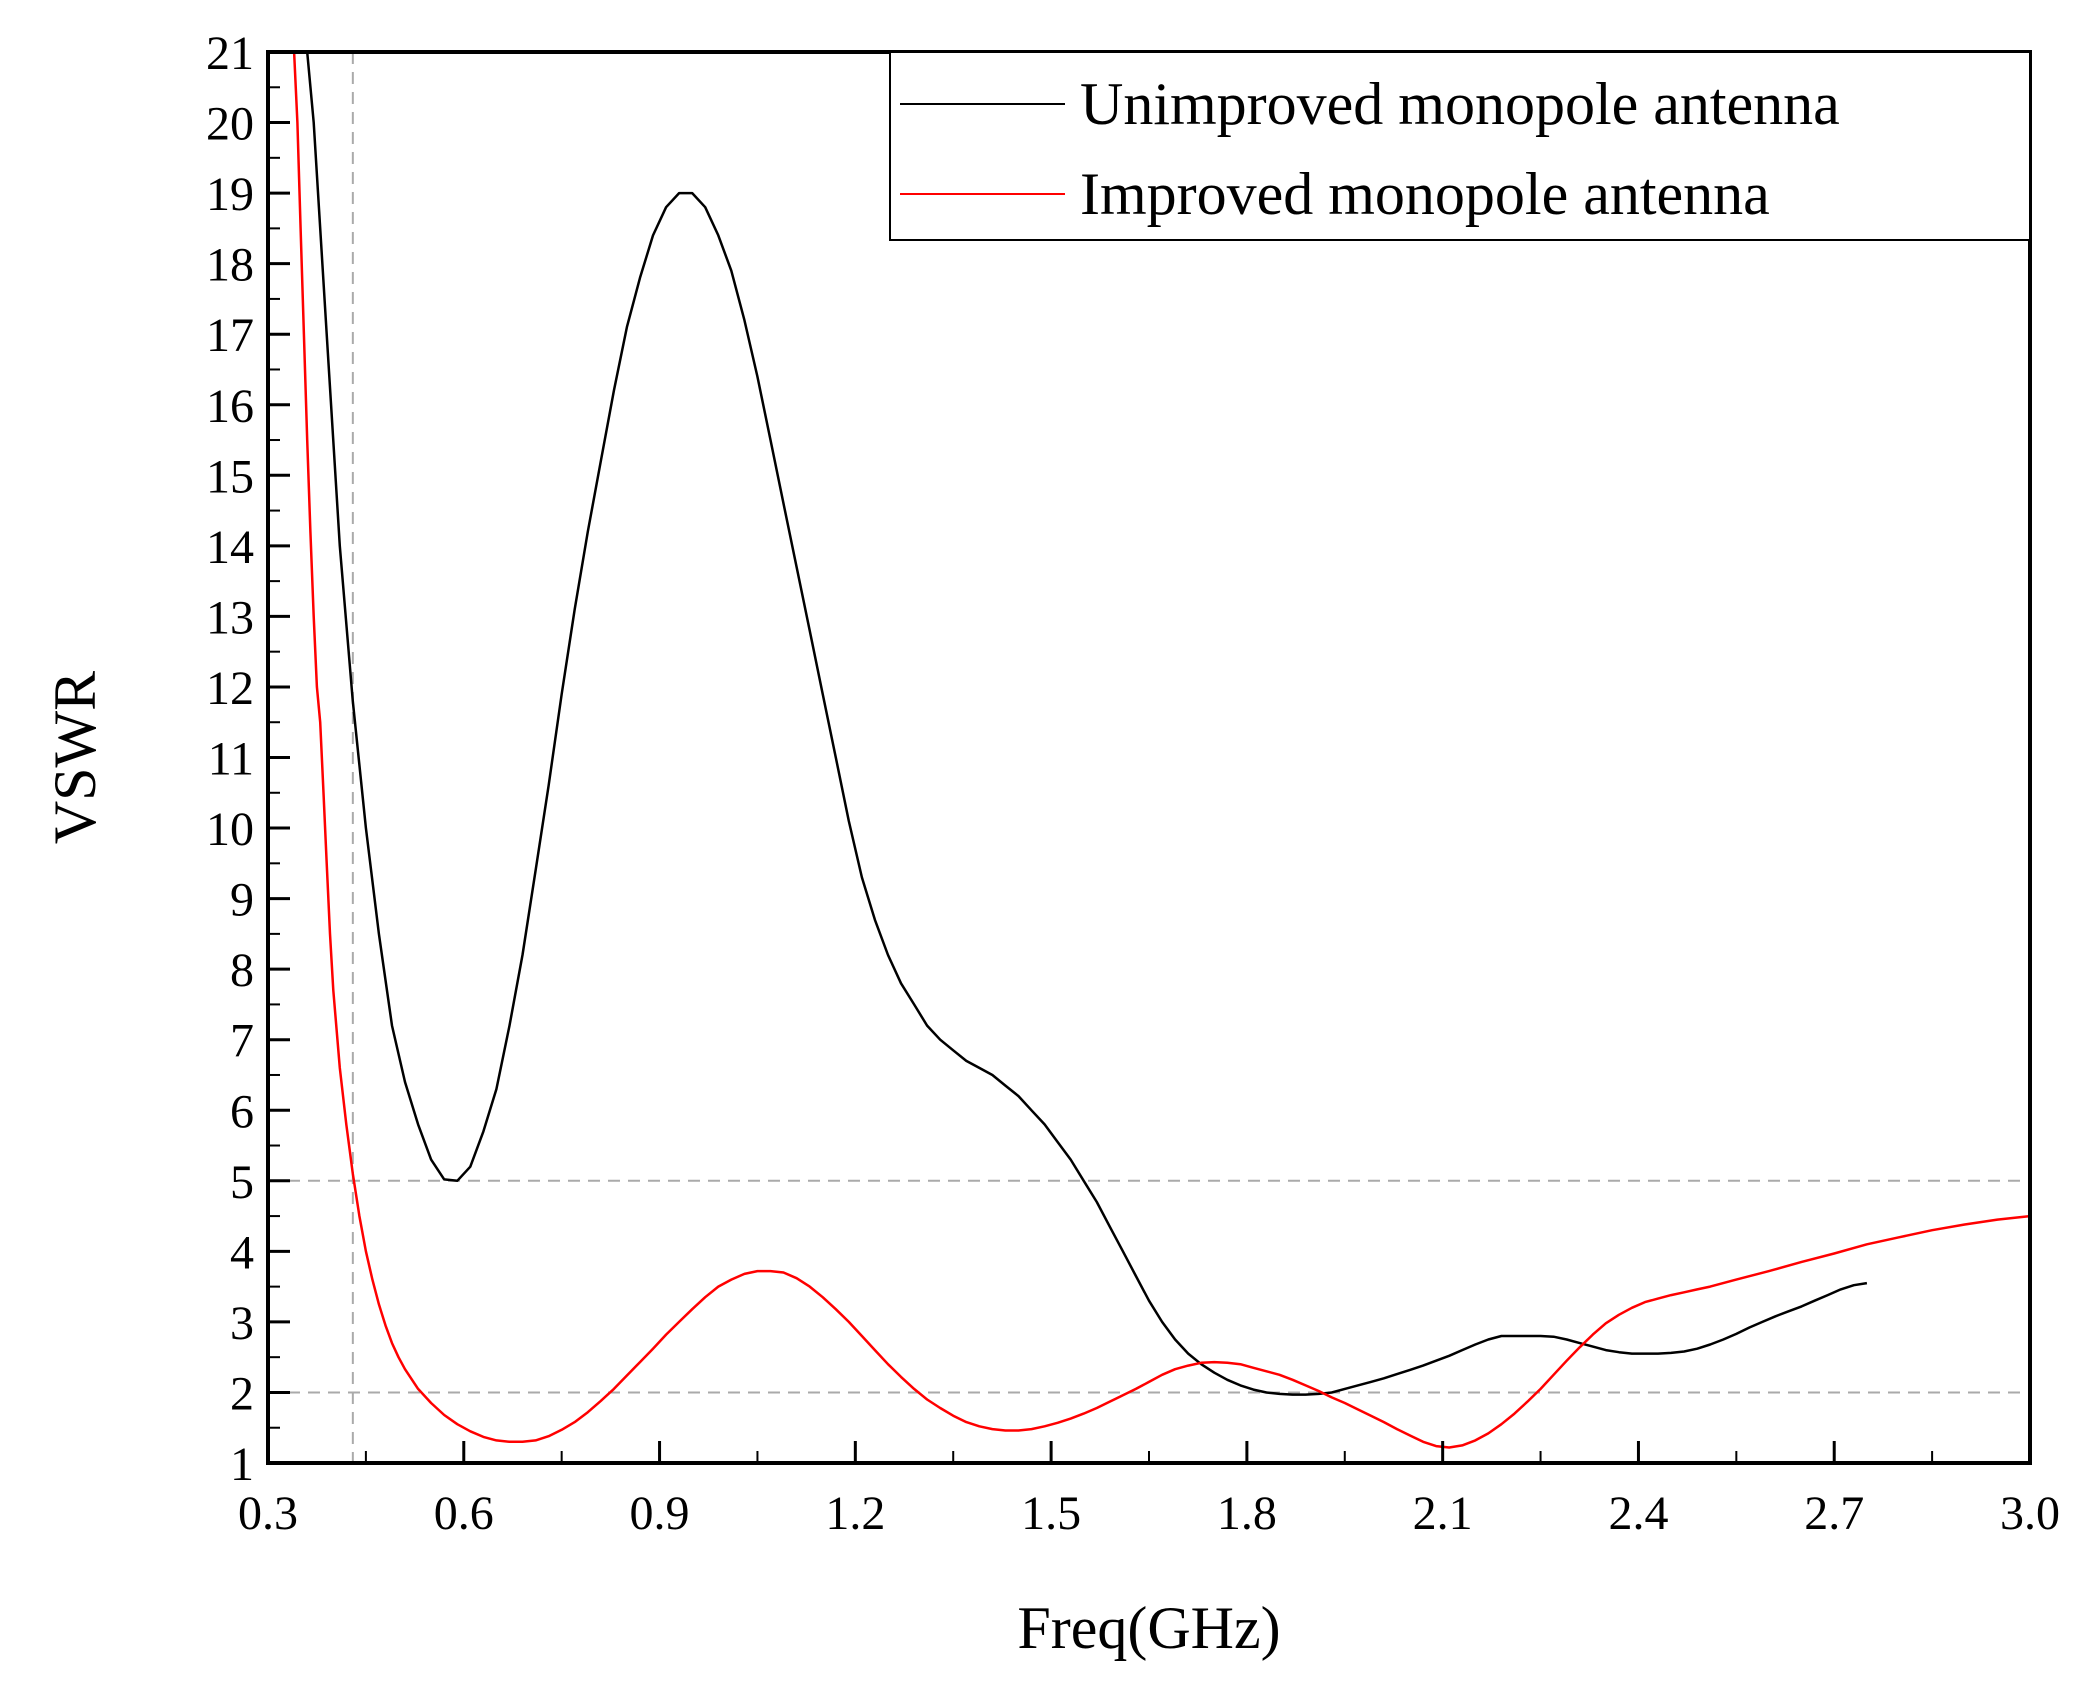 This screenshot has width=2085, height=1694. Describe the element at coordinates (230, 265) in the screenshot. I see `y-tick-label: 18` at that location.